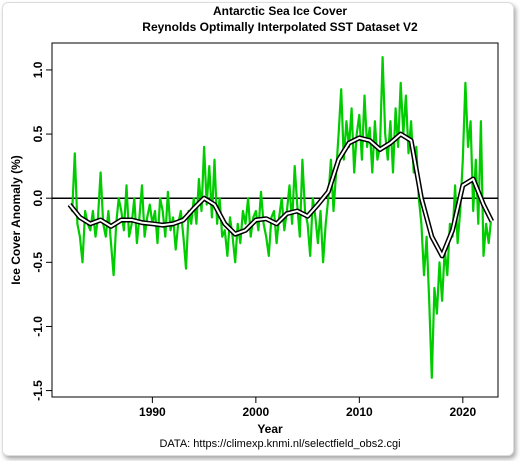  I want to click on y-tick-label: 0.0, so click(38, 198).